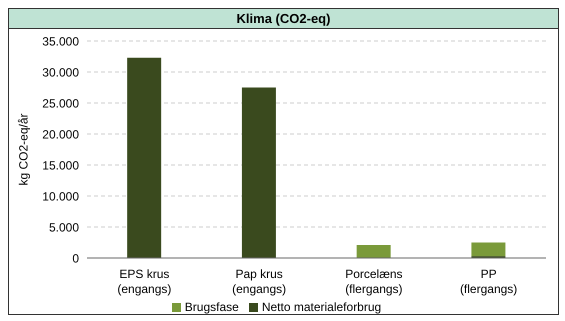  I want to click on x-tick-label: PP (flergangs), so click(489, 281).